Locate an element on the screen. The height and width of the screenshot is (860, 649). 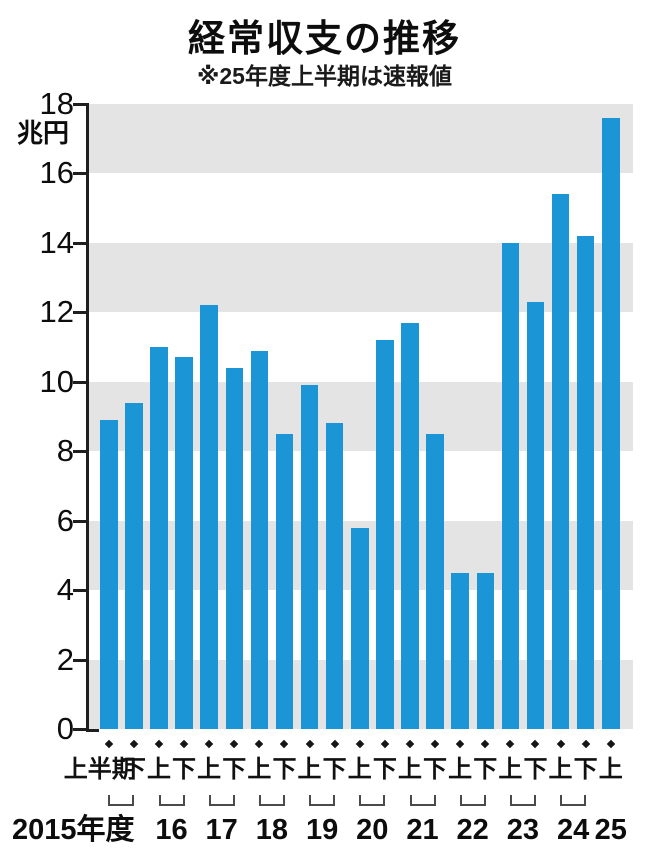
grid-stripe is located at coordinates (360, 277).